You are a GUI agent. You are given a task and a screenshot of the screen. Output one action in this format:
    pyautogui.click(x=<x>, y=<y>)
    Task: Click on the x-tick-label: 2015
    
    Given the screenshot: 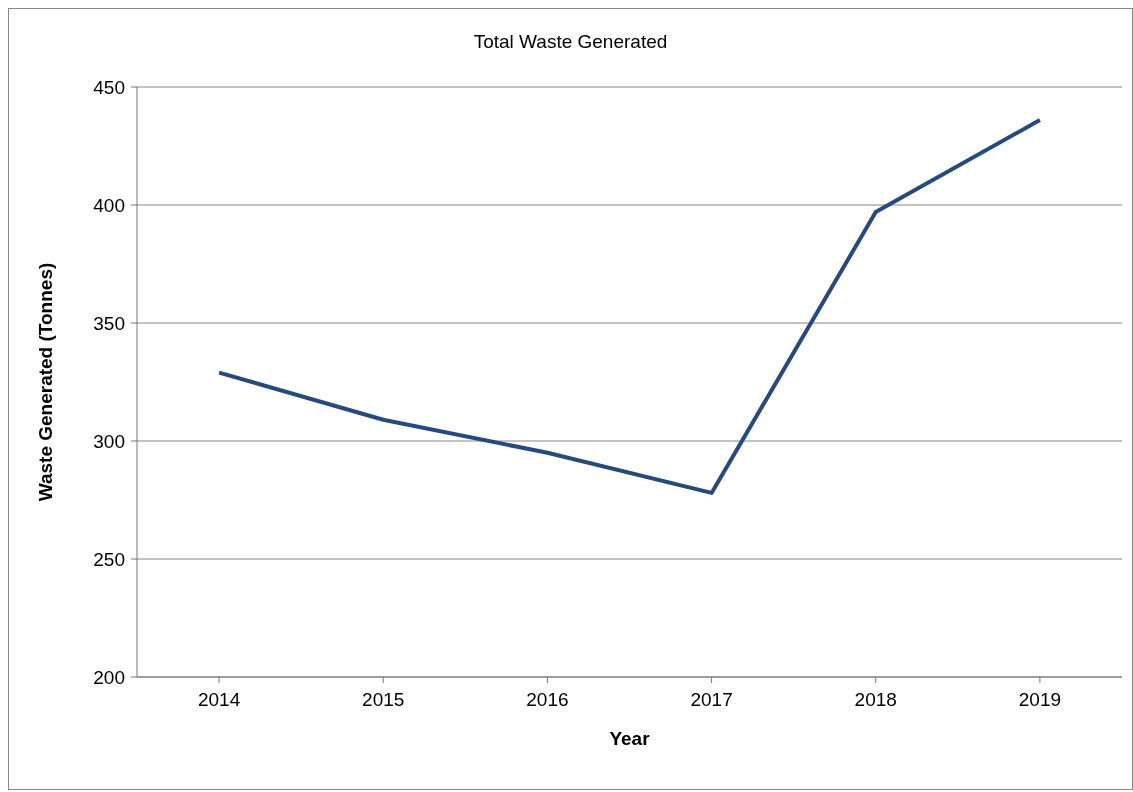 What is the action you would take?
    pyautogui.click(x=383, y=700)
    